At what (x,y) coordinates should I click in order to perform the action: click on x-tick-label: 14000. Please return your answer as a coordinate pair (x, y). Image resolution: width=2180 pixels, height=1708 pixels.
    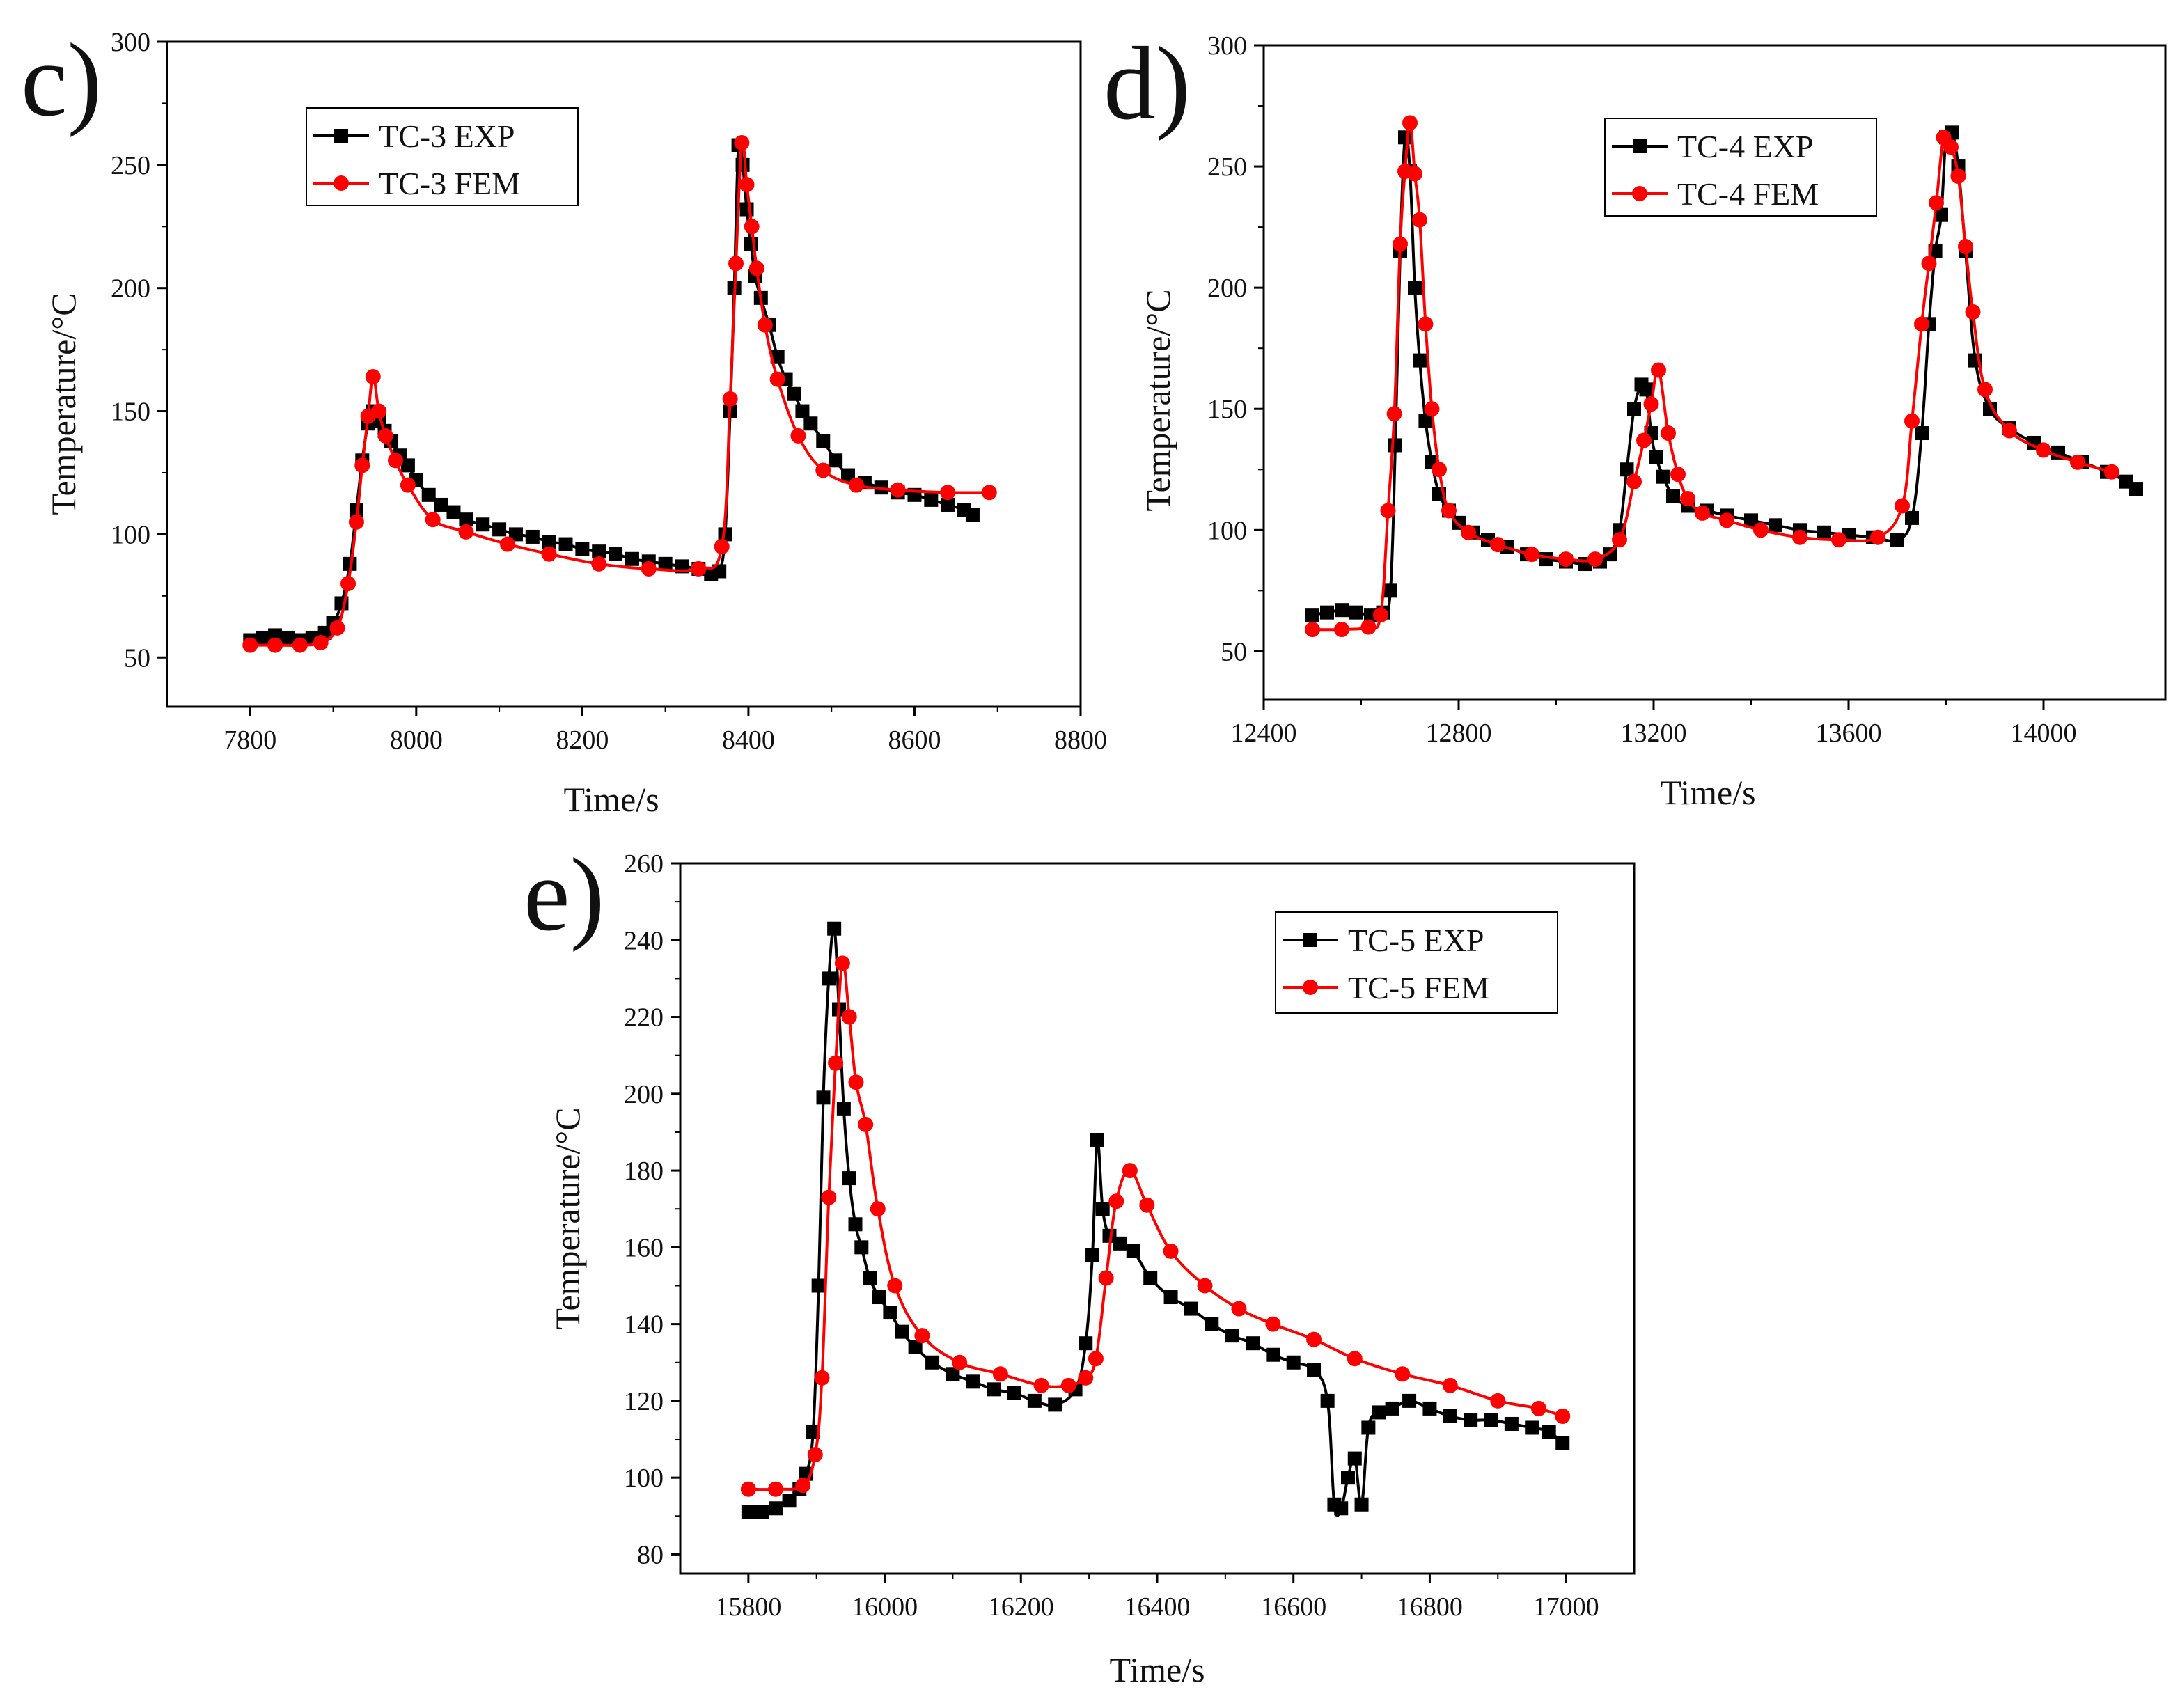
    Looking at the image, I should click on (2044, 733).